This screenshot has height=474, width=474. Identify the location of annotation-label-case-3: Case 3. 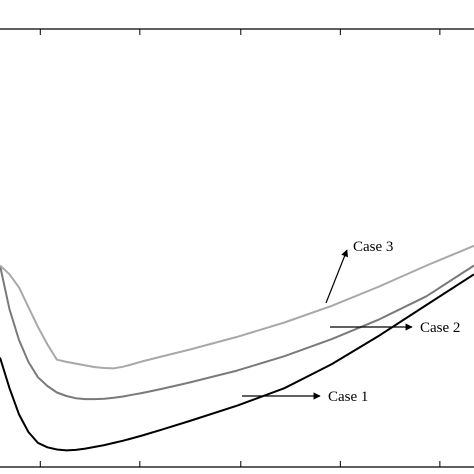
(373, 247).